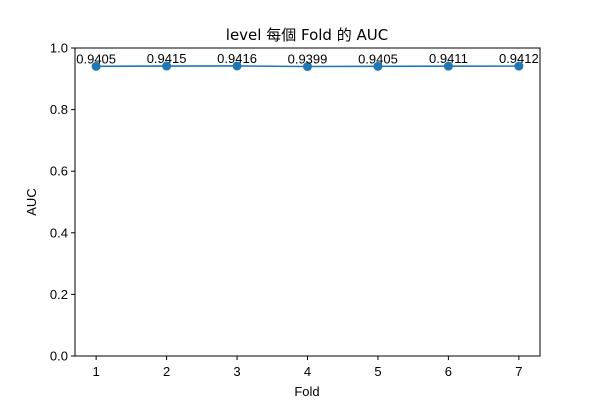 The image size is (600, 400). What do you see at coordinates (237, 58) in the screenshot?
I see `data-label: 0.9416` at bounding box center [237, 58].